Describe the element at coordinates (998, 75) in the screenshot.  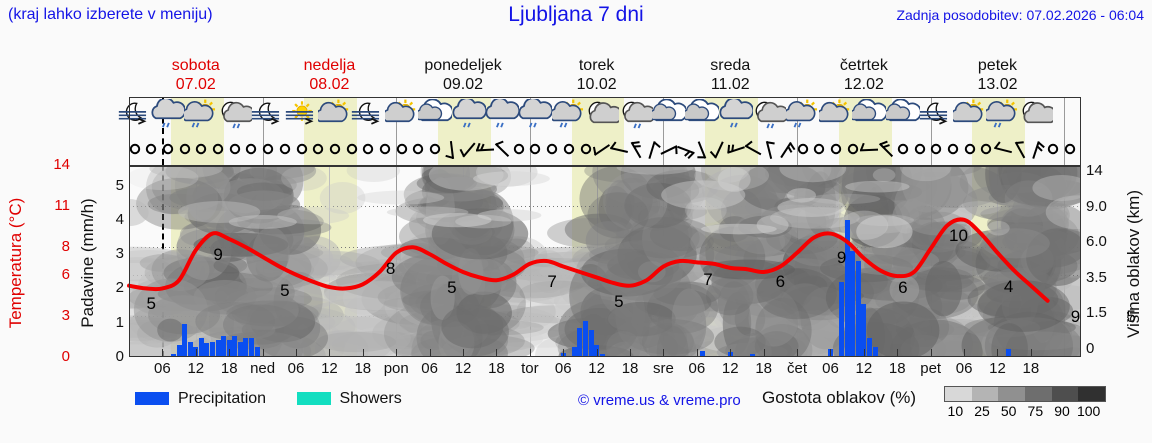
I see `day-header: petek 13.02` at that location.